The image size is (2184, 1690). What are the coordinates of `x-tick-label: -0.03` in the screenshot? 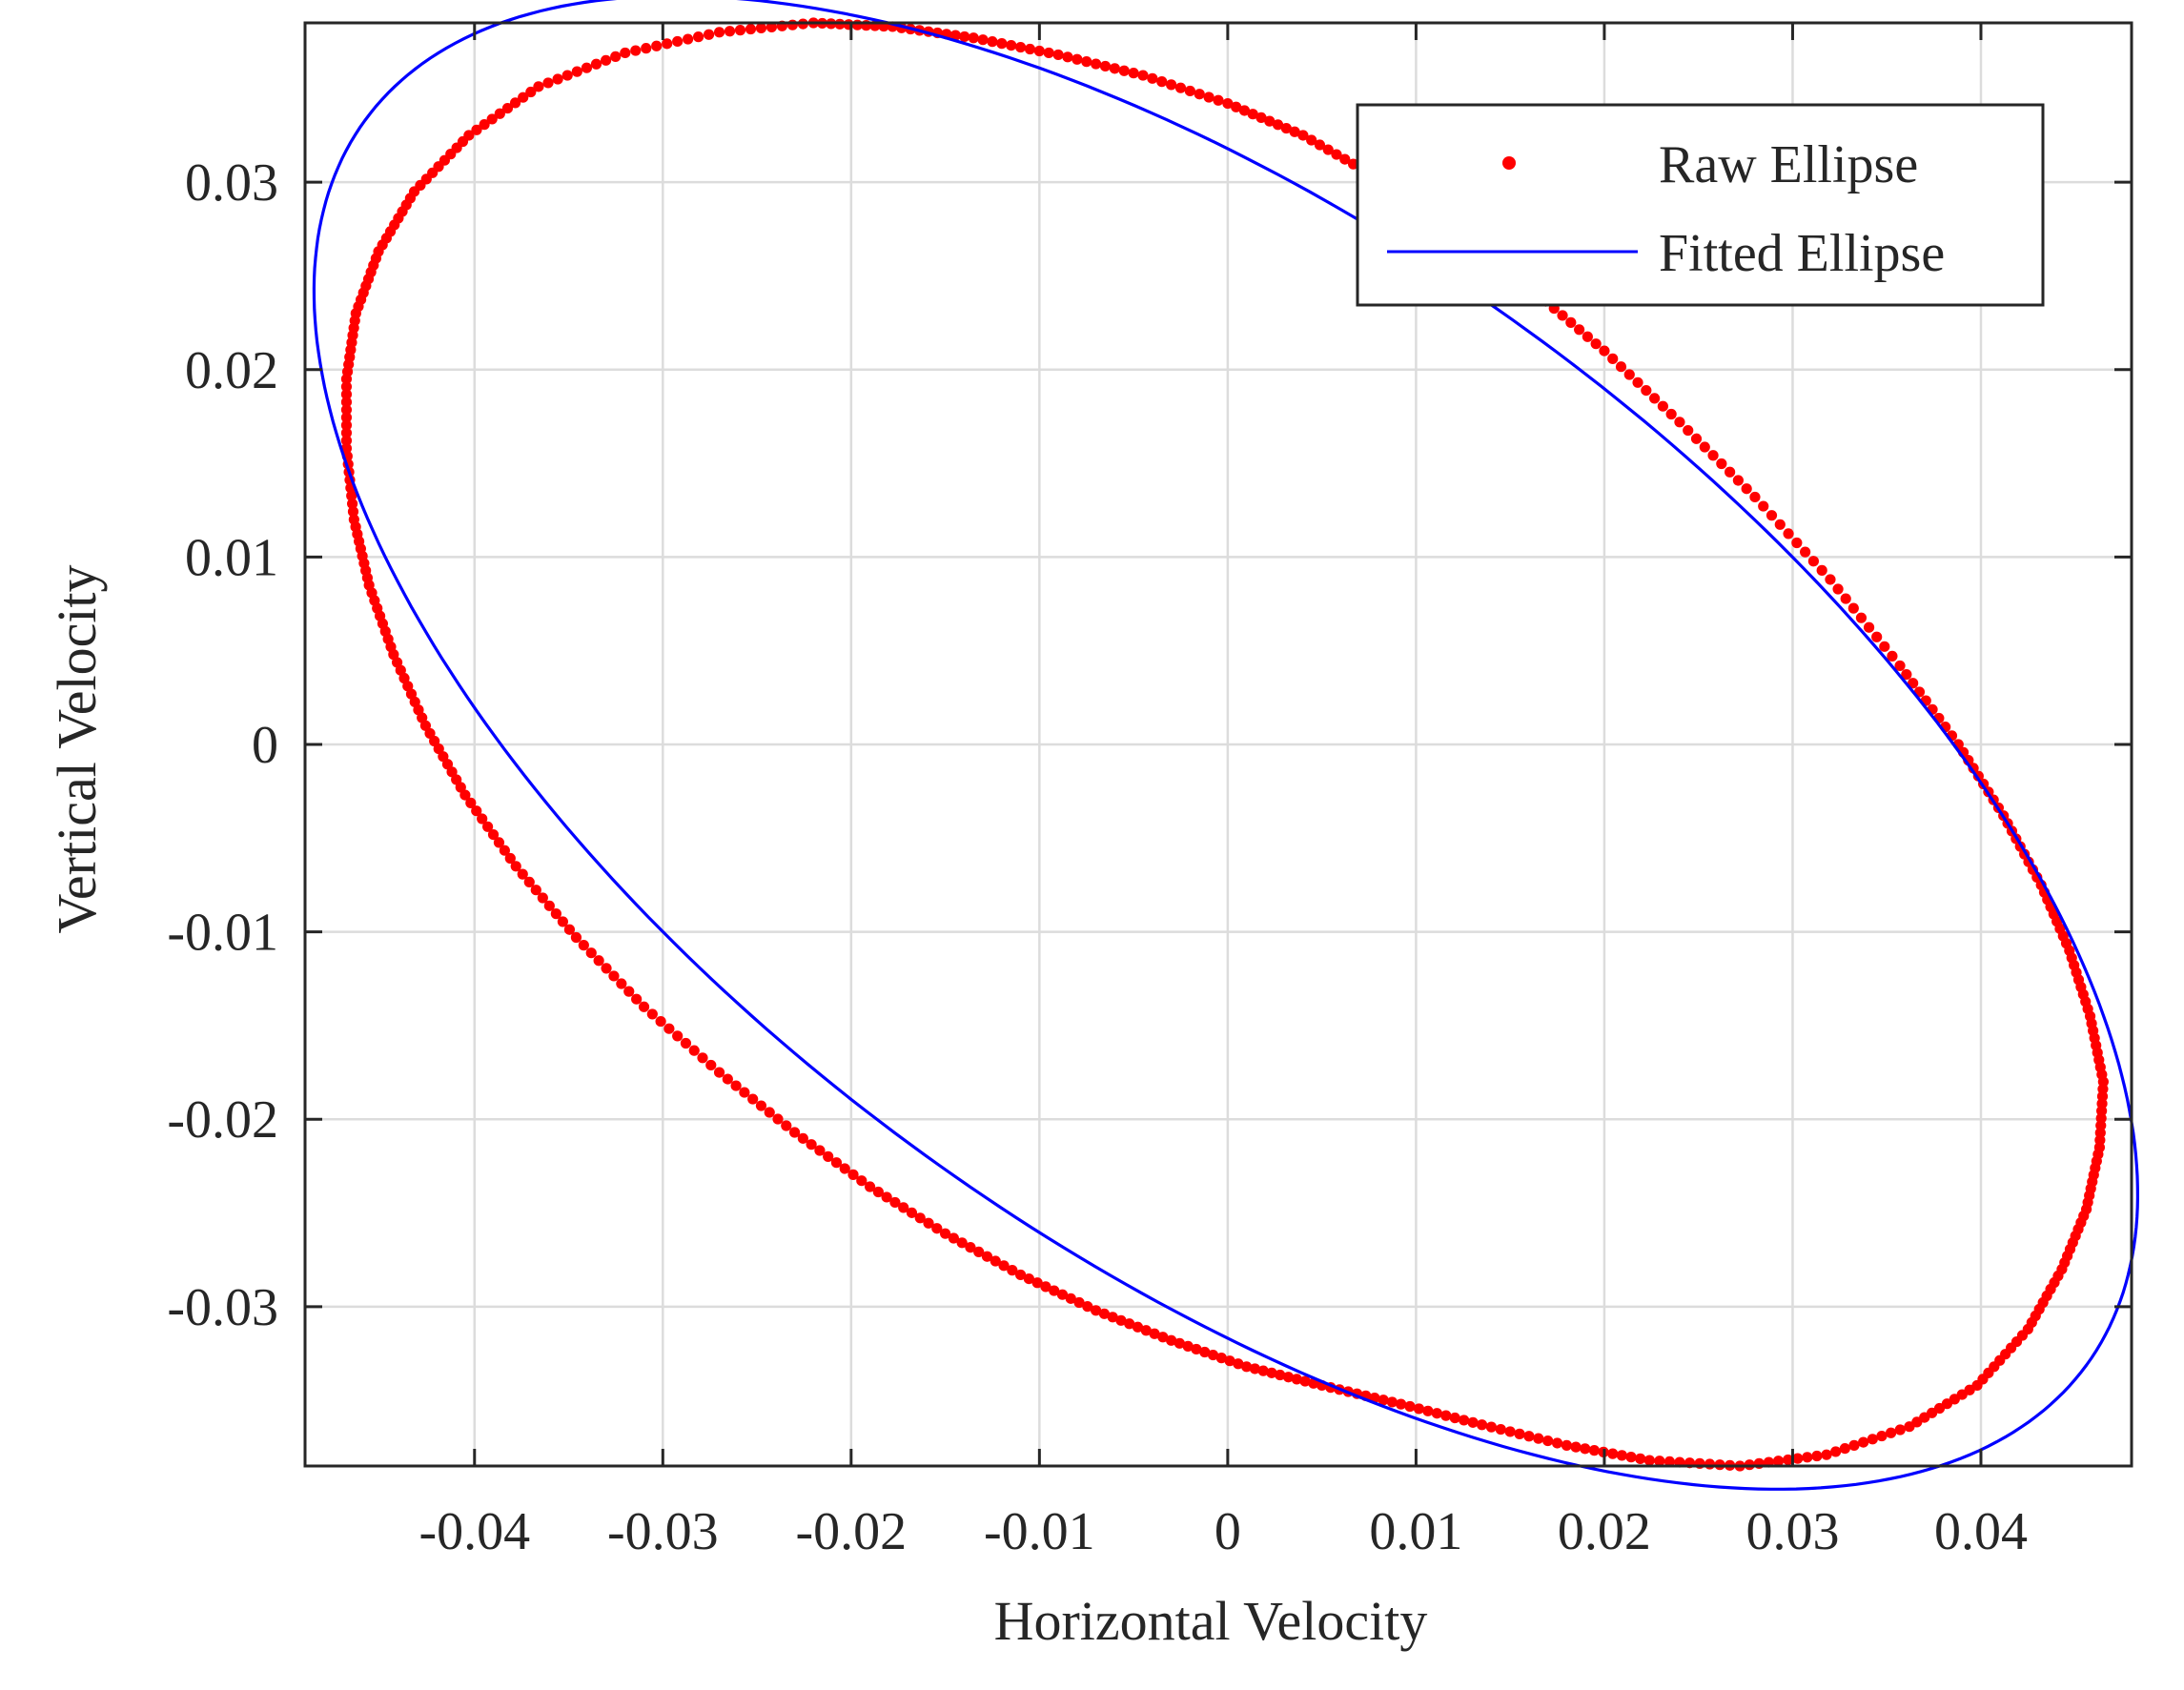 It's located at (663, 1531).